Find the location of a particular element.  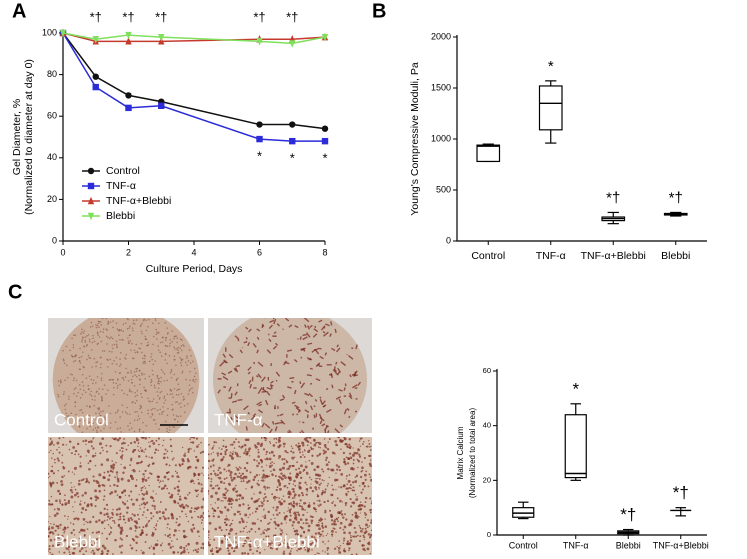

image-label: TNF-α is located at coordinates (238, 419).